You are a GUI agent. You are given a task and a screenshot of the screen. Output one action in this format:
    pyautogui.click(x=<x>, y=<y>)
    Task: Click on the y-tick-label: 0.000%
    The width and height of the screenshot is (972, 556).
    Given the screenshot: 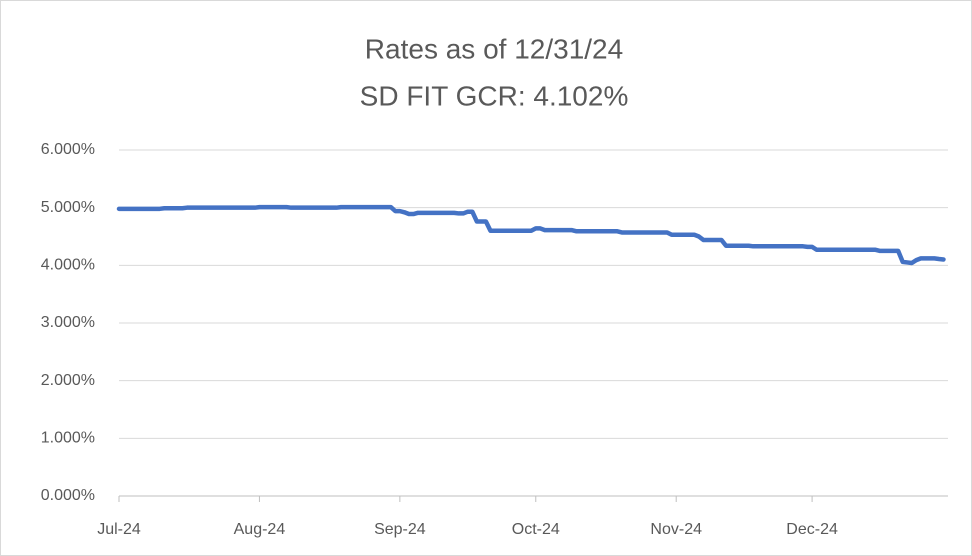 What is the action you would take?
    pyautogui.click(x=68, y=495)
    